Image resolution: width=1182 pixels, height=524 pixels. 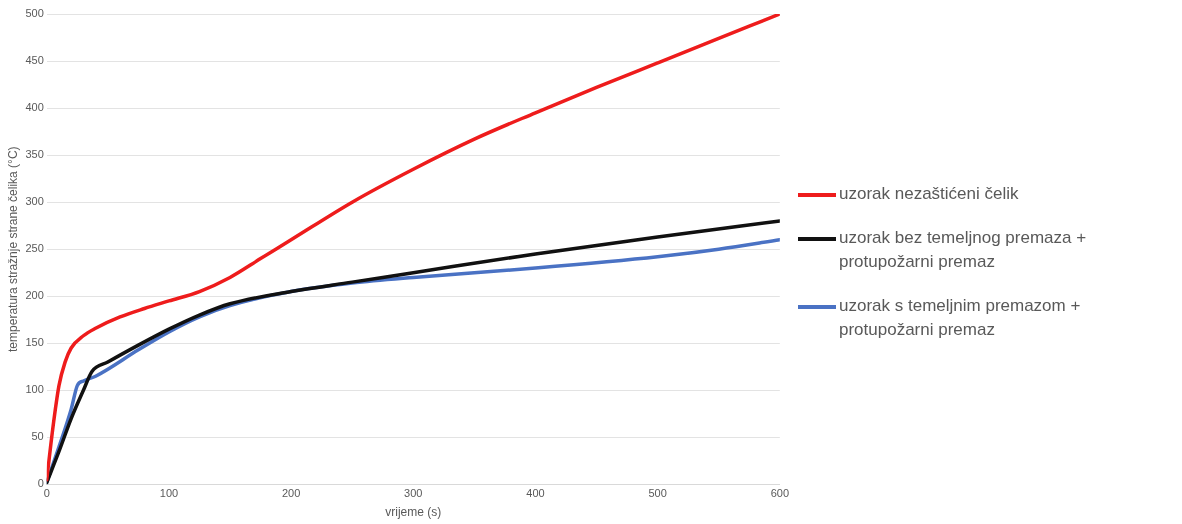 I want to click on x-tick-label: 600, so click(x=779, y=493).